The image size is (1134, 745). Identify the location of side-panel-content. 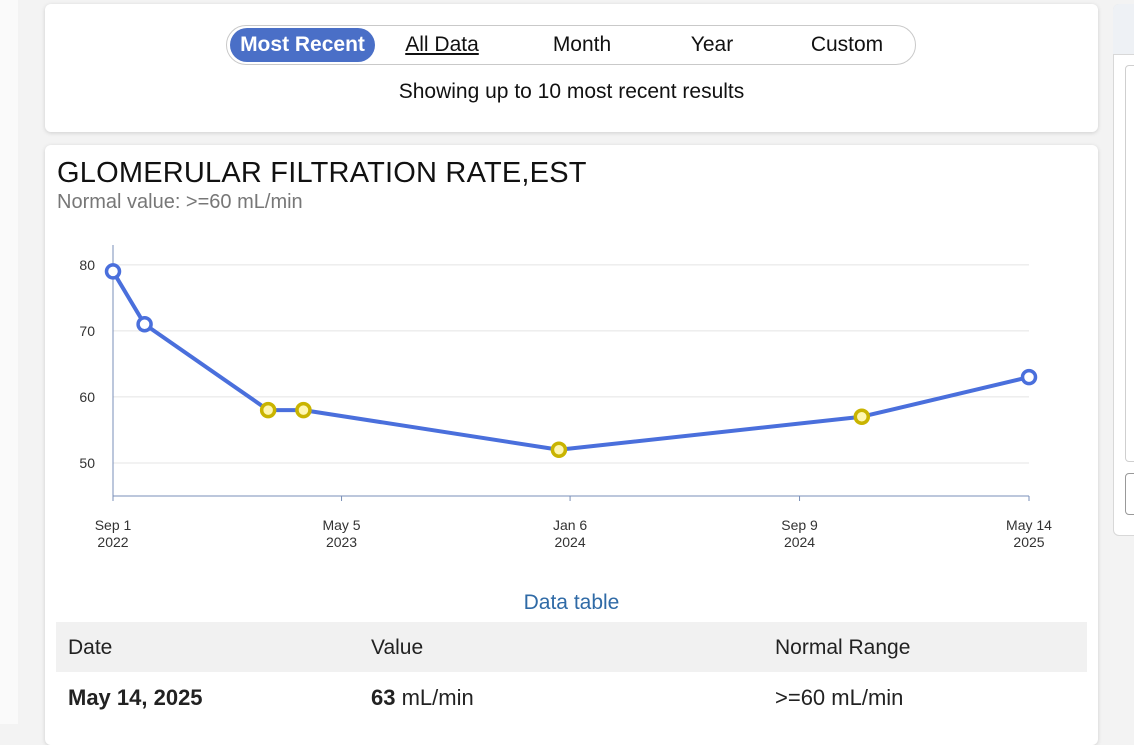
(1129, 263).